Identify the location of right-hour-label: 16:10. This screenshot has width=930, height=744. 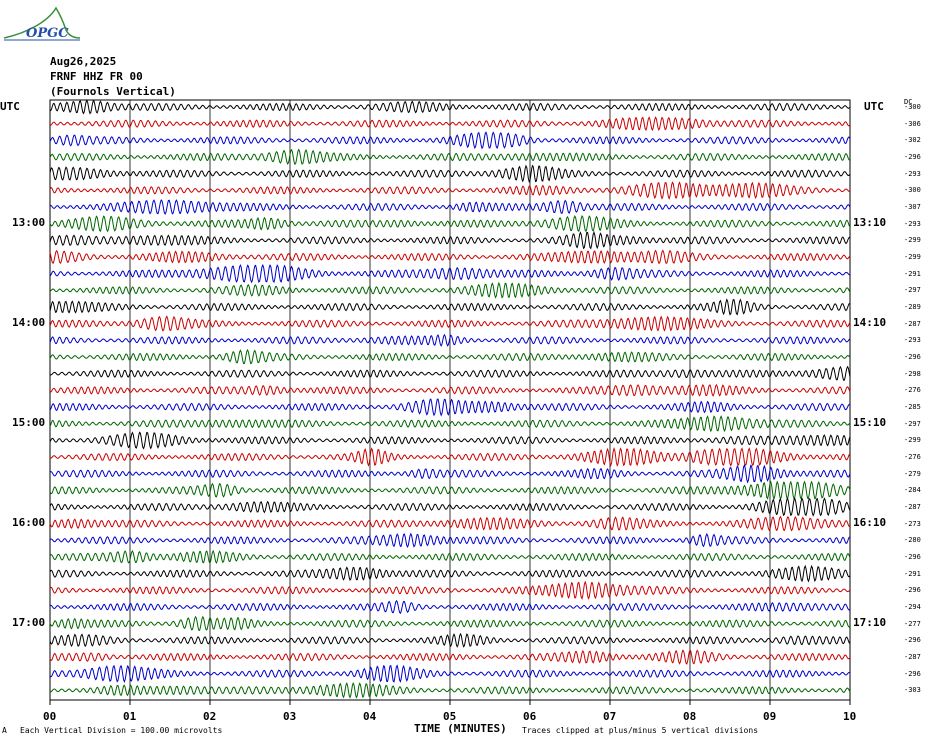
(870, 522).